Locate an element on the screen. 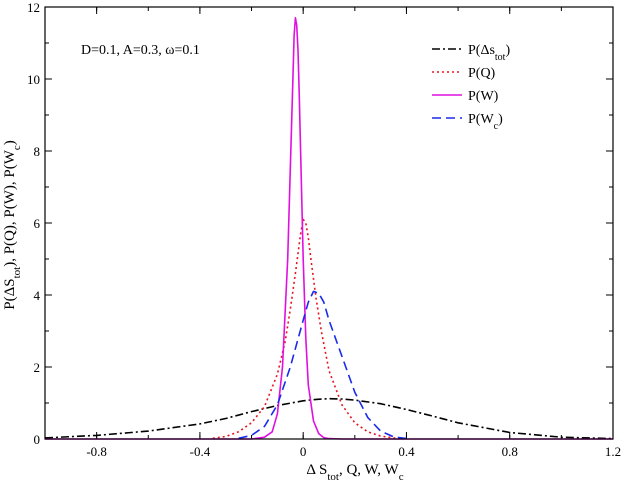  y-tick-label: 6 is located at coordinates (37, 223).